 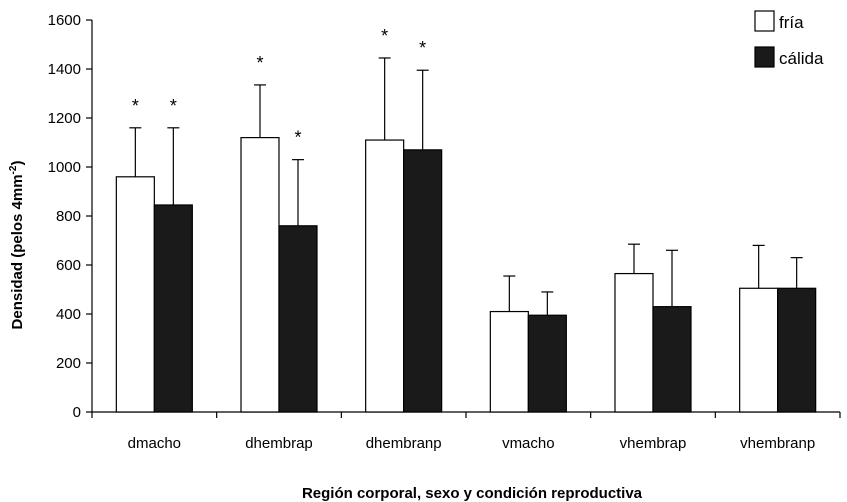 What do you see at coordinates (797, 350) in the screenshot?
I see `bar-vhembranp-calida` at bounding box center [797, 350].